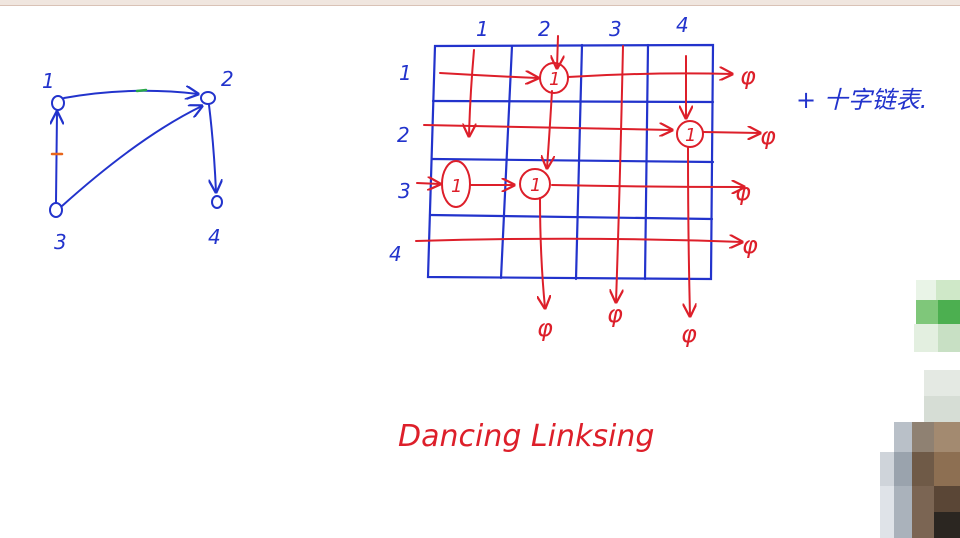  Describe the element at coordinates (48, 81) in the screenshot. I see `graph-node-1-label: 1` at that location.